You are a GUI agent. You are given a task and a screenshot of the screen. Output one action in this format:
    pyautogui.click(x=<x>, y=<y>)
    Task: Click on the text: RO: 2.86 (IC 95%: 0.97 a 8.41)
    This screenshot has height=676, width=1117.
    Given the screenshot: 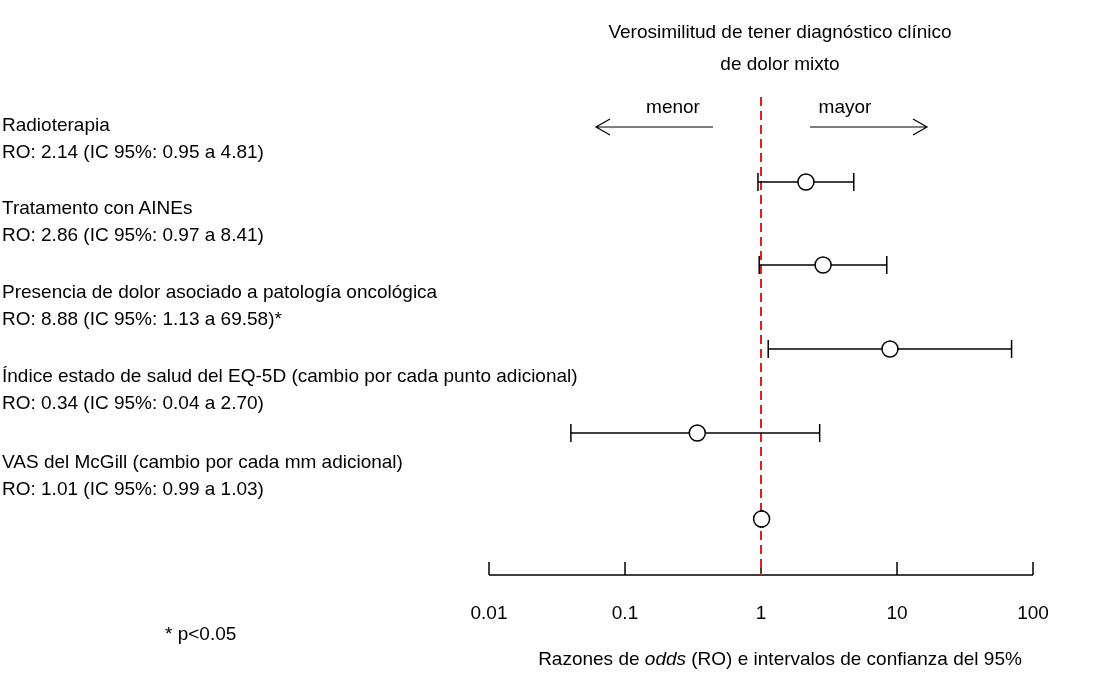 What is the action you would take?
    pyautogui.click(x=133, y=234)
    